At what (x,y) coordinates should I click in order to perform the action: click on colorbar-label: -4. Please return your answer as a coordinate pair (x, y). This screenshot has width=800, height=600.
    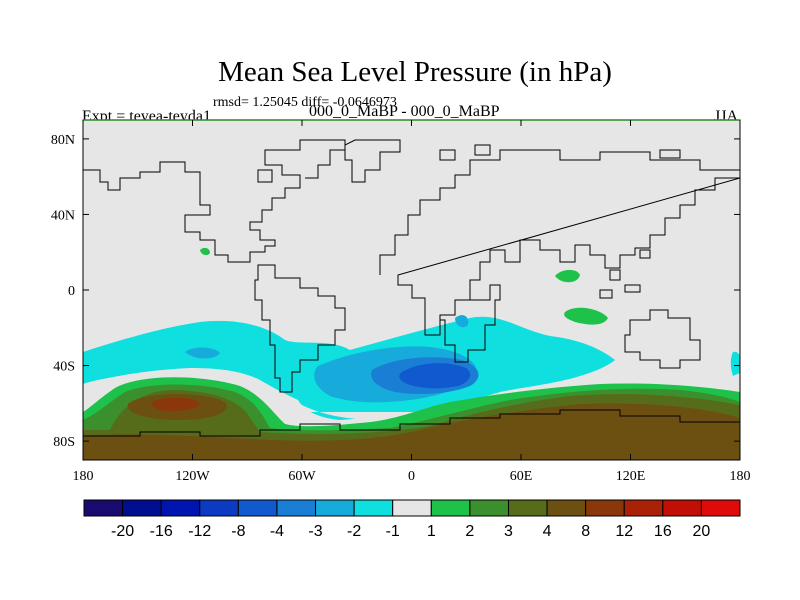
    Looking at the image, I should click on (277, 531).